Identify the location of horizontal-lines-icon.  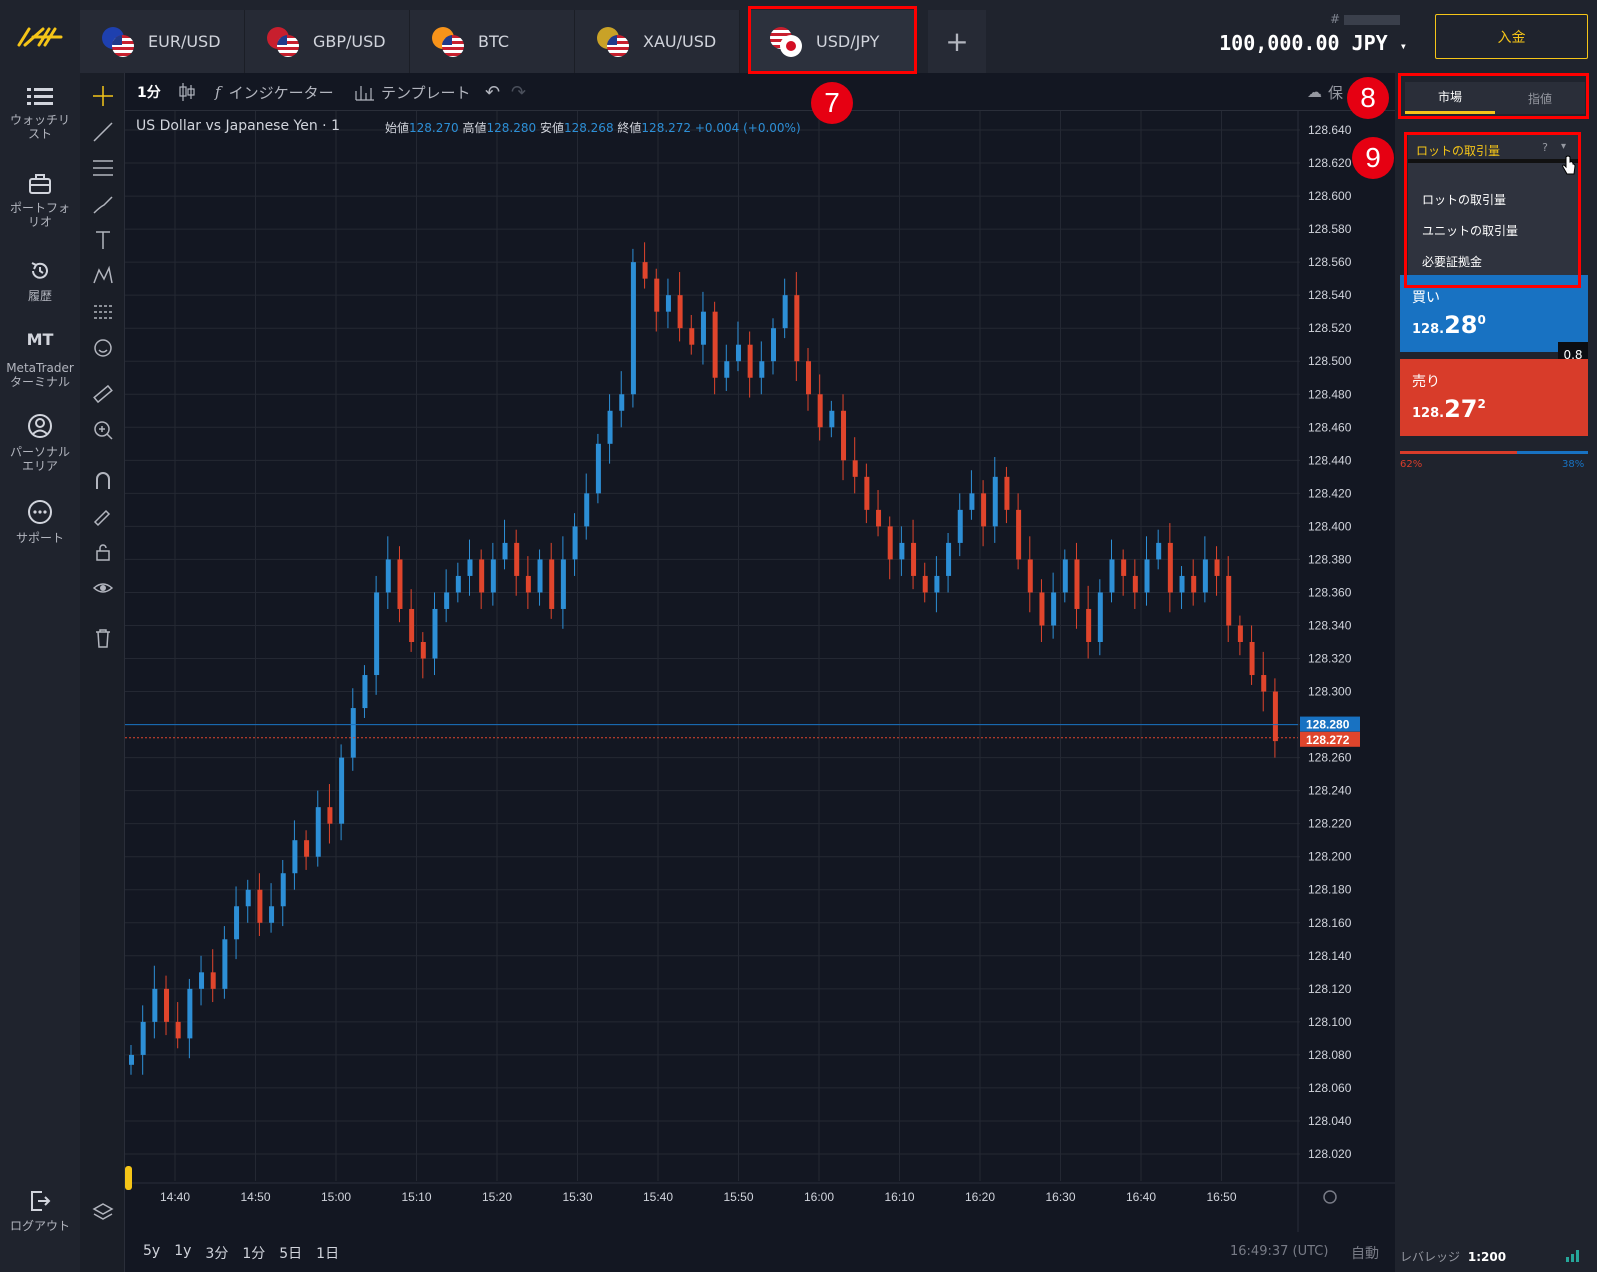
(102, 168).